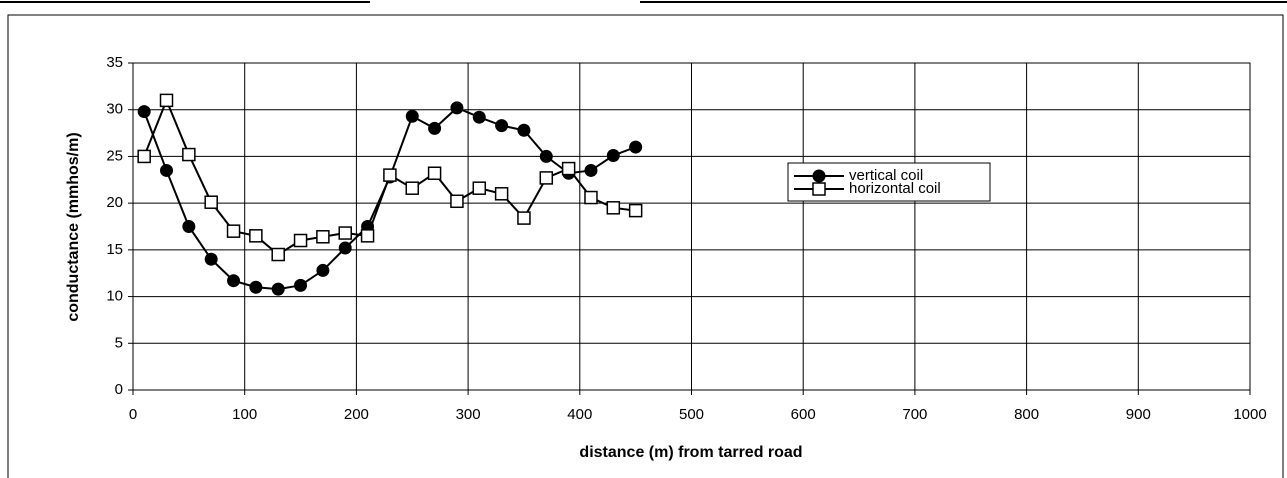  Describe the element at coordinates (356, 414) in the screenshot. I see `x-tick-label: 200` at that location.